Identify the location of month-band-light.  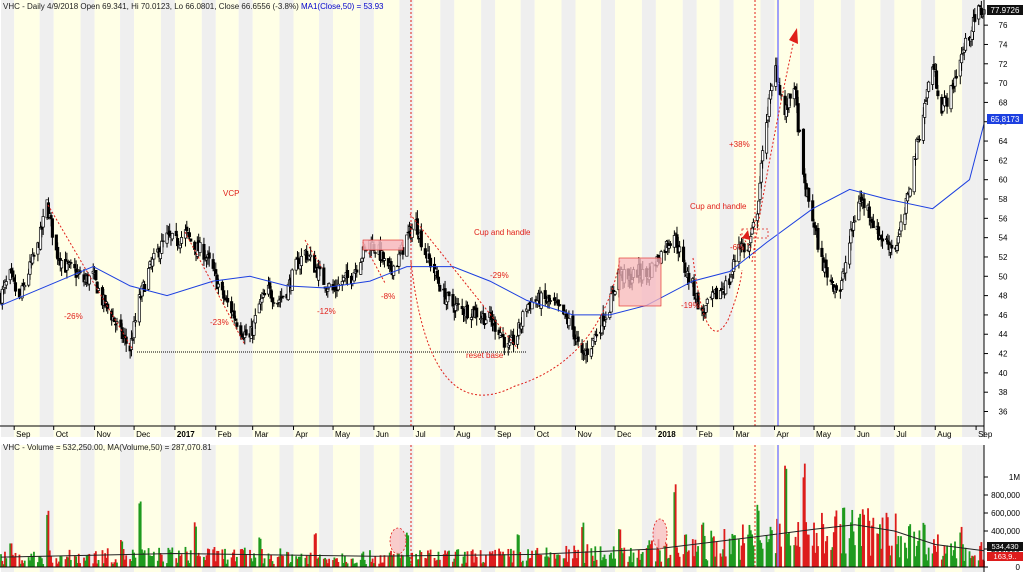
(266, 286).